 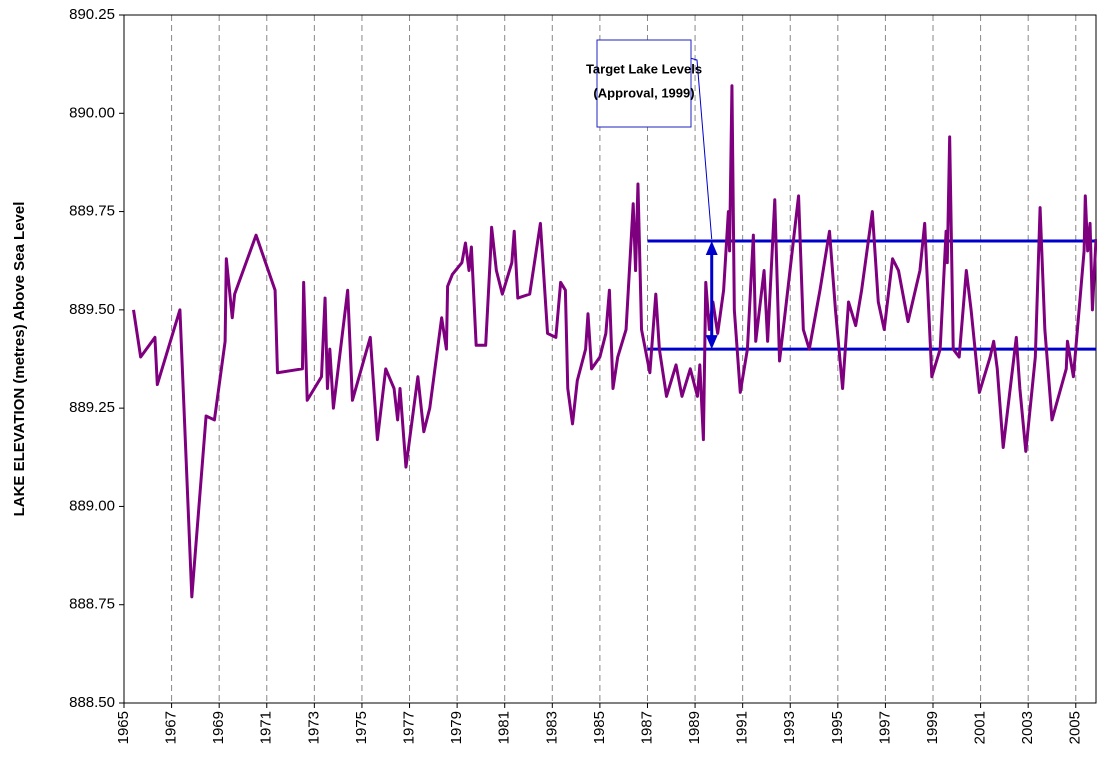 What do you see at coordinates (1027, 727) in the screenshot?
I see `x-tick-label: 2003` at bounding box center [1027, 727].